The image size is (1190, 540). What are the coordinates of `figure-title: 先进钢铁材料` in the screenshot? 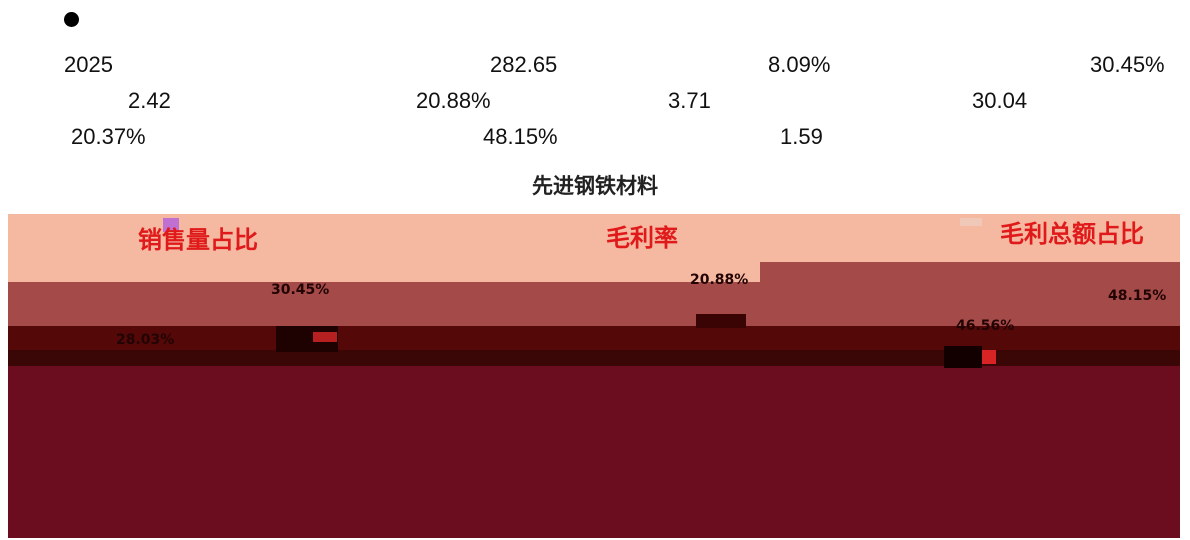 It's located at (595, 186).